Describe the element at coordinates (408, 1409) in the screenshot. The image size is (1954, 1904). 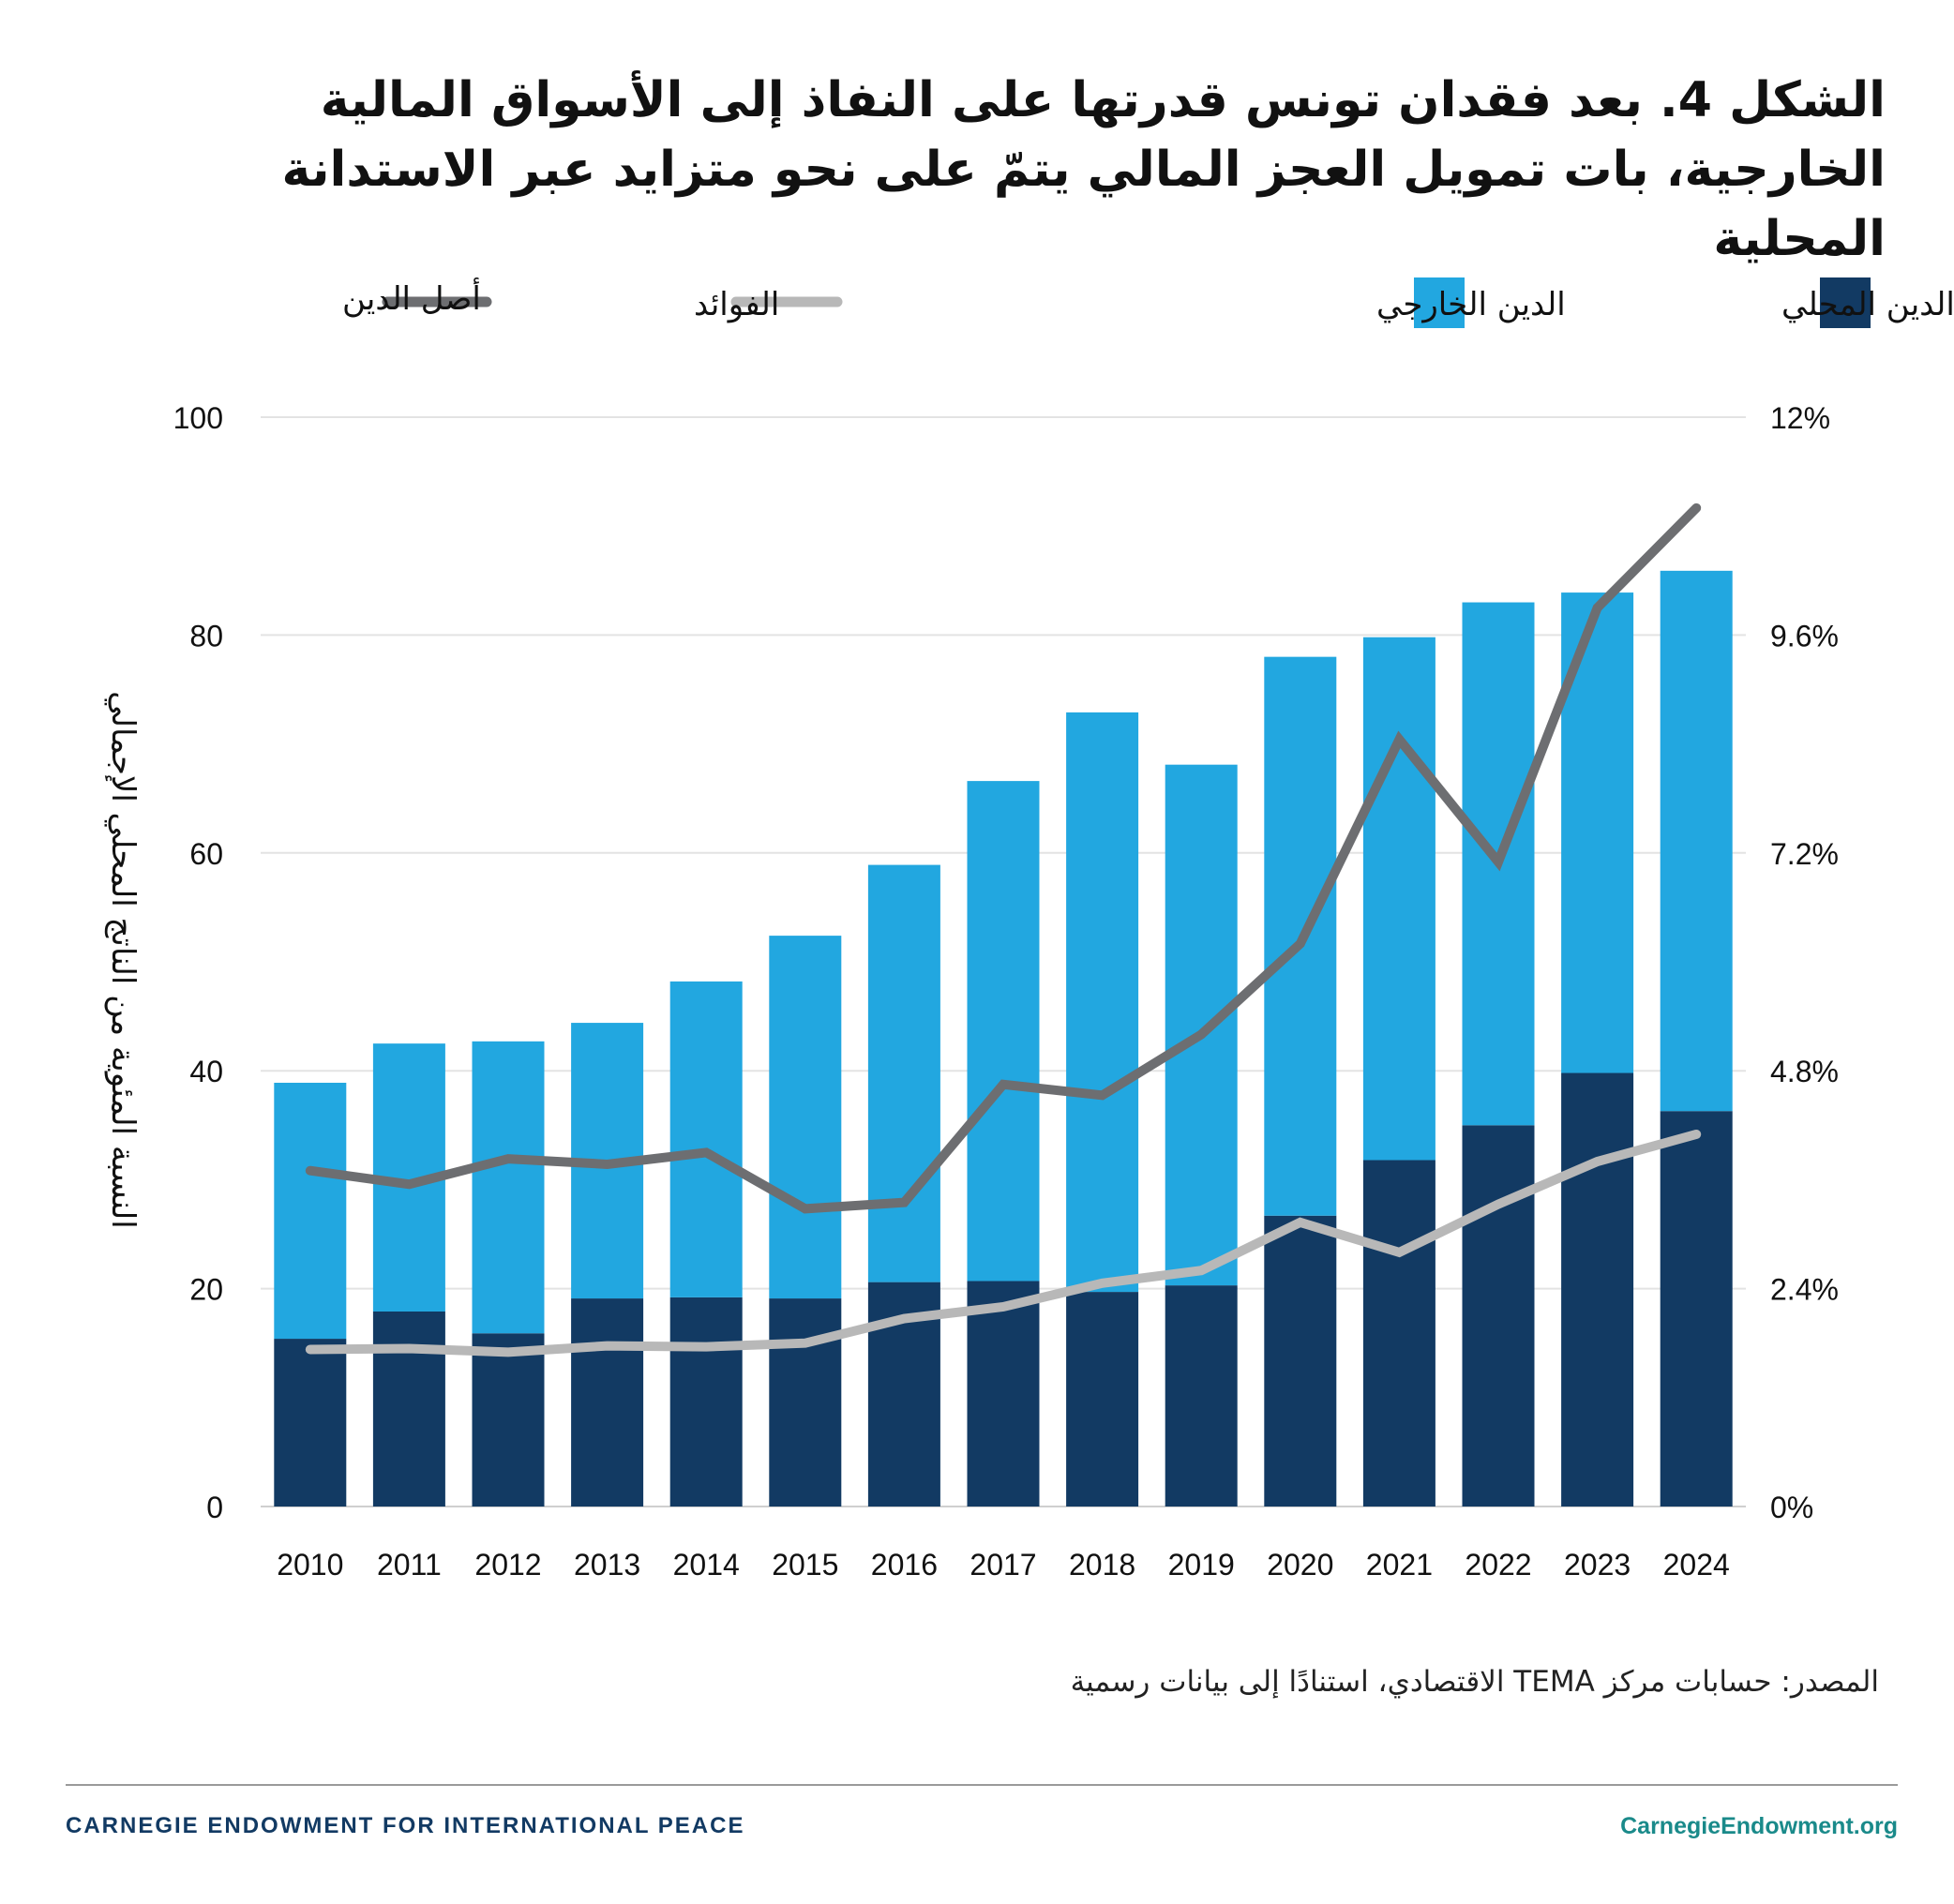
I see `bar-domestic-2011` at that location.